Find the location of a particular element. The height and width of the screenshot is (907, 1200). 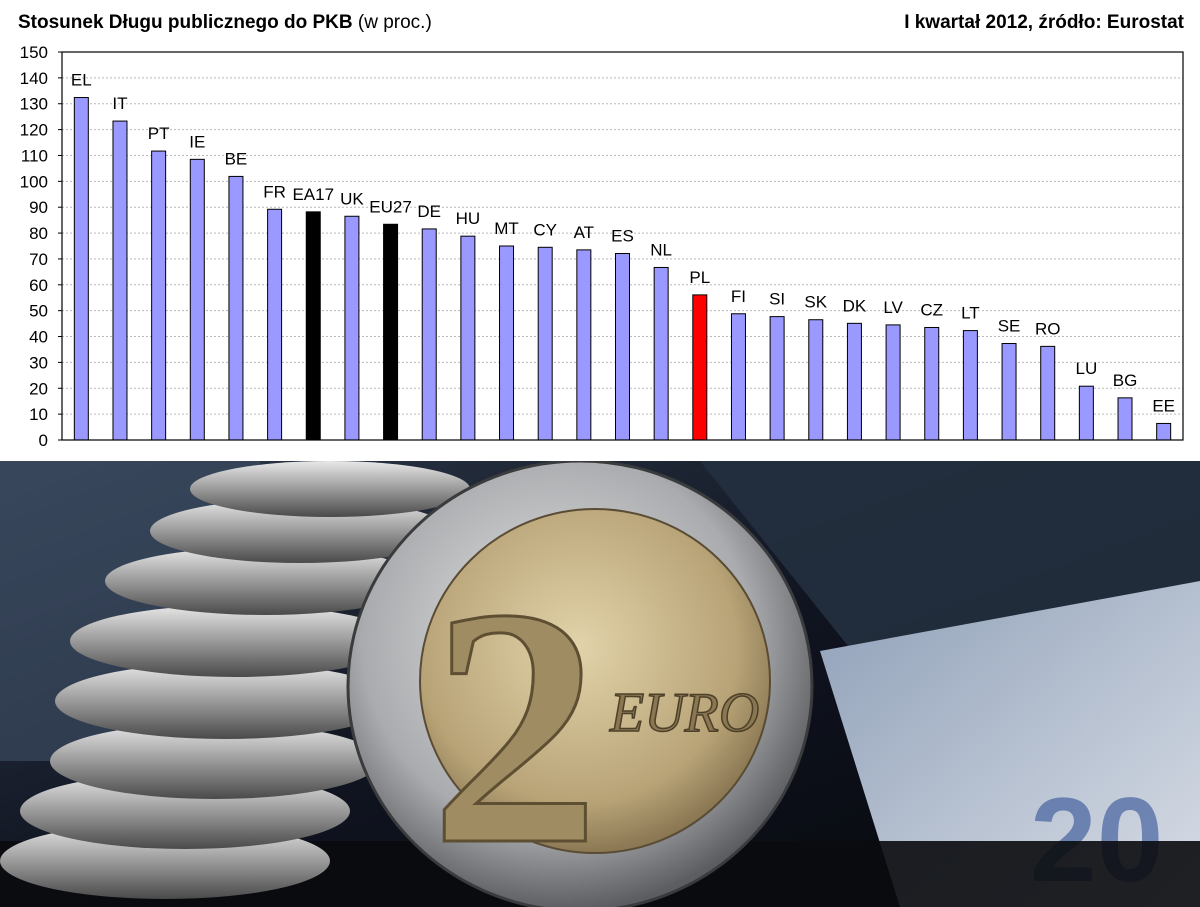

y-tick-label: 110 is located at coordinates (34, 155).